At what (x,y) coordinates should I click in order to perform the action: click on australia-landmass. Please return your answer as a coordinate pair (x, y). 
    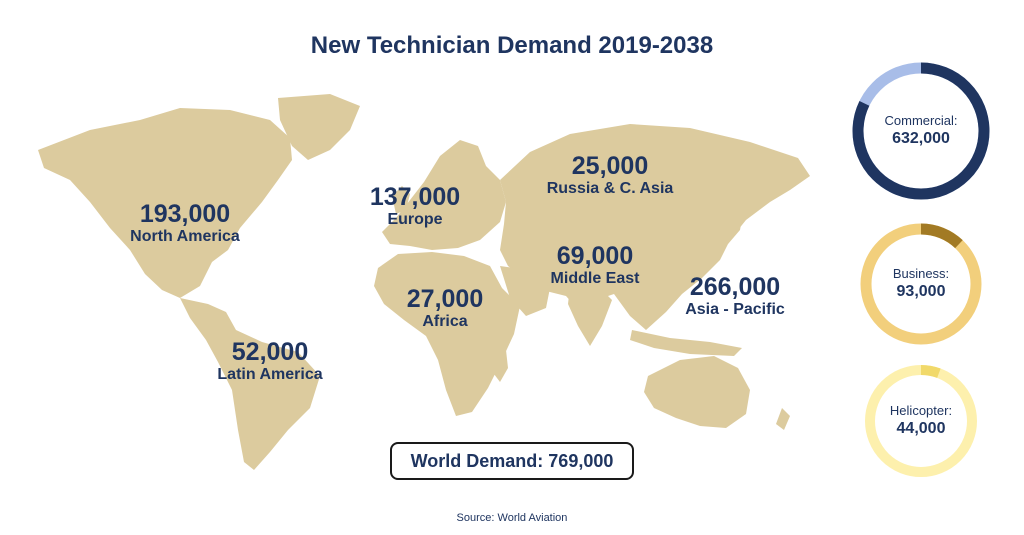
    Looking at the image, I should click on (697, 392).